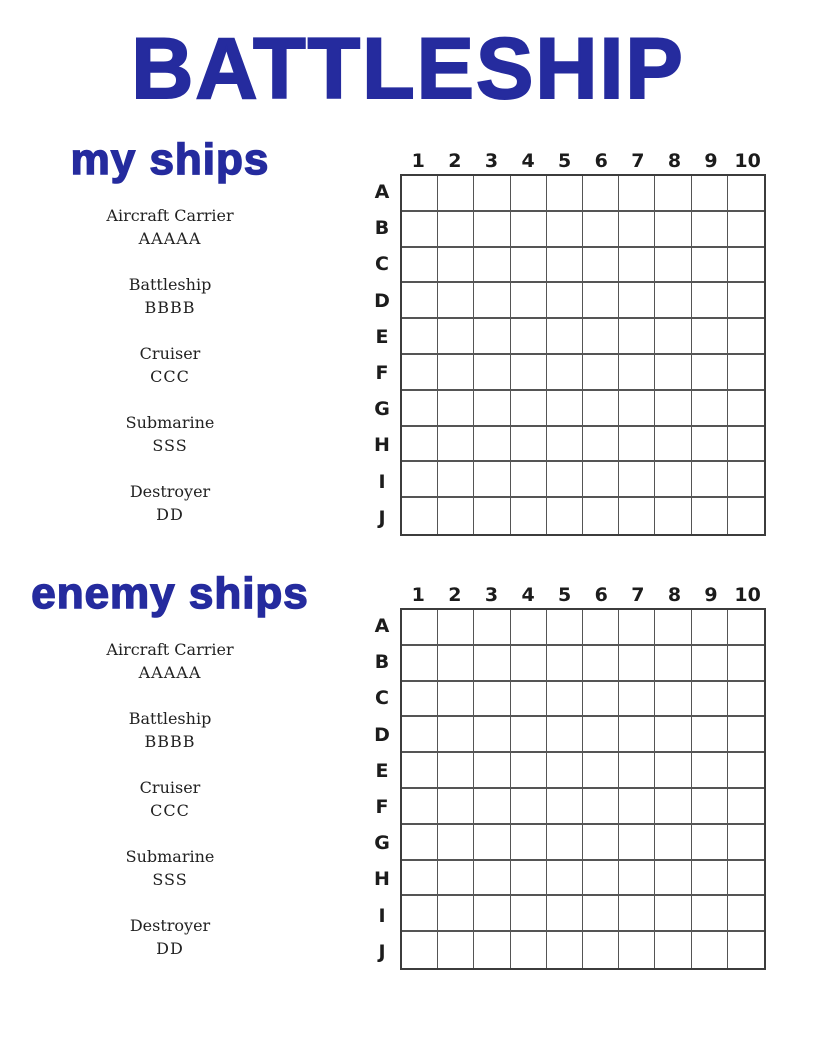 The height and width of the screenshot is (1056, 816). What do you see at coordinates (492, 771) in the screenshot?
I see `grid-cell-E3` at bounding box center [492, 771].